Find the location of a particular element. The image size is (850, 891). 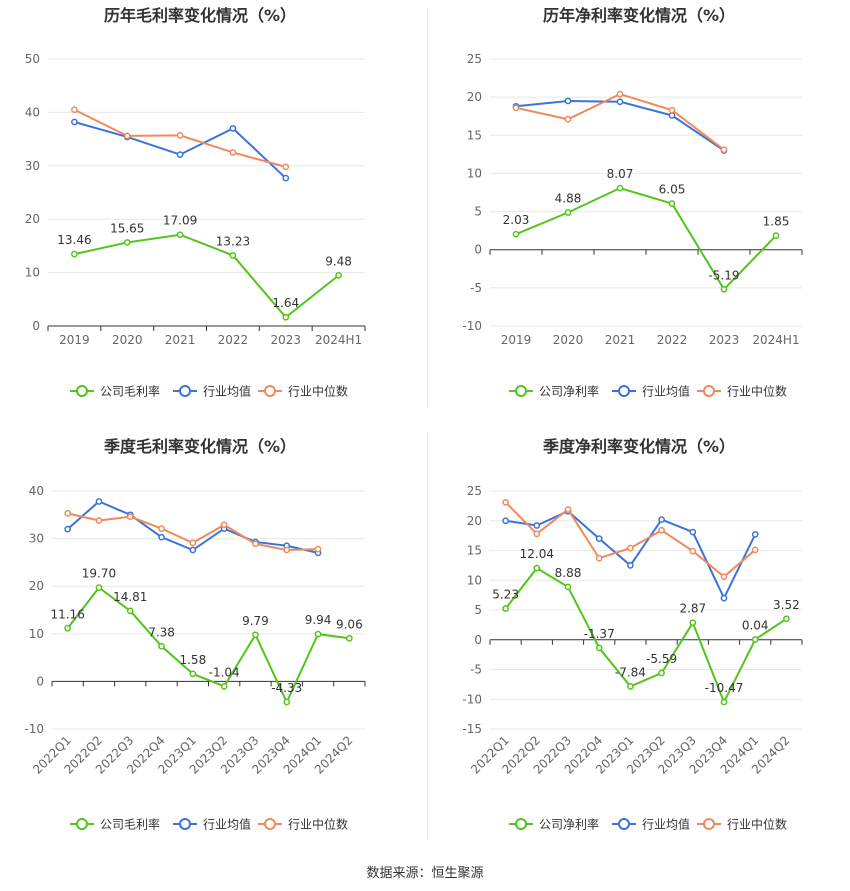

data-label: 15.65 is located at coordinates (127, 228).